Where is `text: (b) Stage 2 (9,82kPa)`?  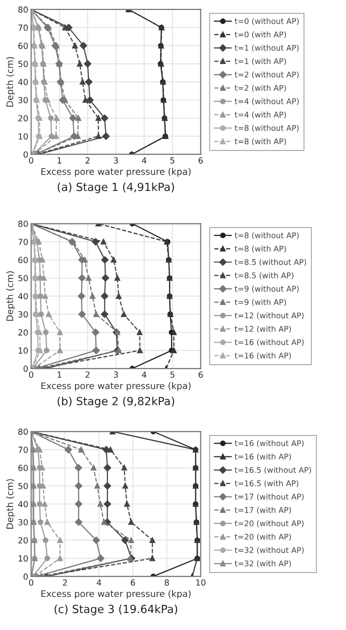
text: (b) Stage 2 (9,82kPa) is located at coordinates (116, 402).